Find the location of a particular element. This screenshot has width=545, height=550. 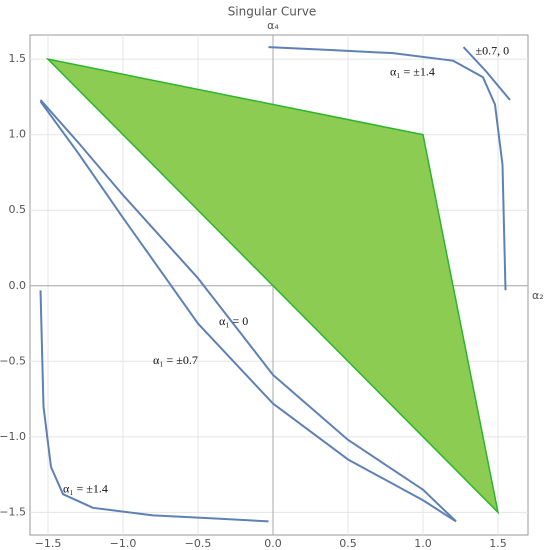

annotation: ±0.7, 0 is located at coordinates (493, 50).